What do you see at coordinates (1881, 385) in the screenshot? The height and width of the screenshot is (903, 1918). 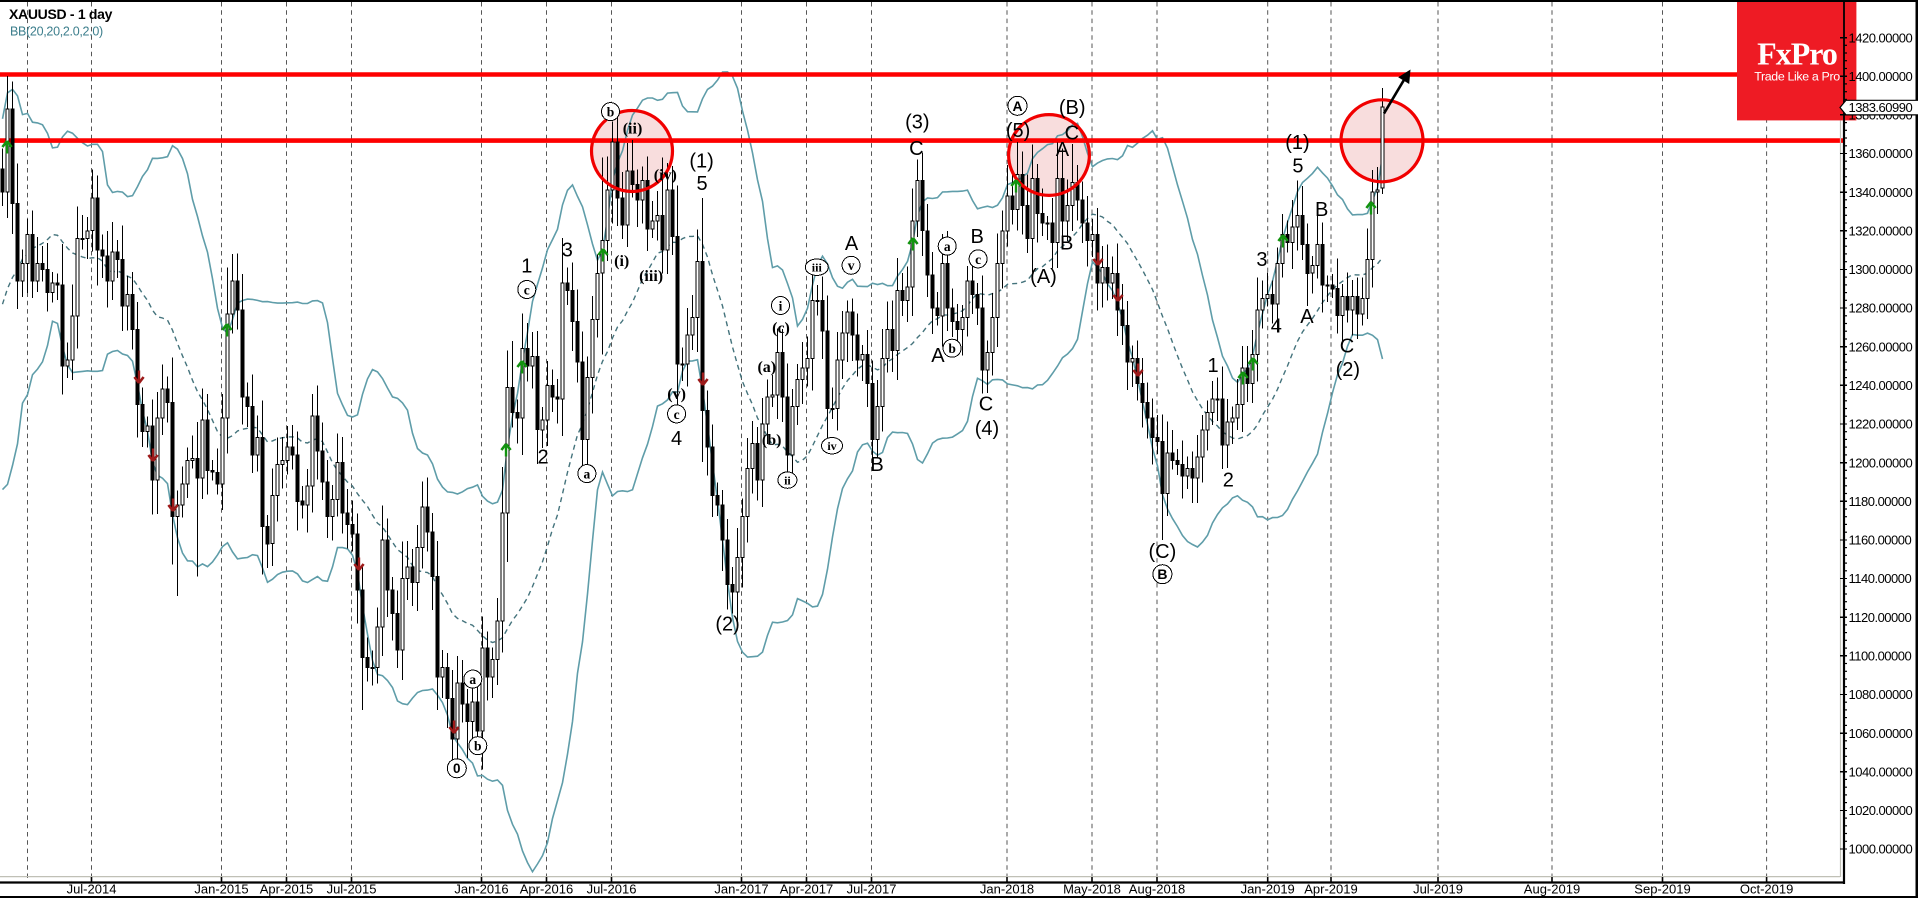 I see `svg-text: 1240.00000` at bounding box center [1881, 385].